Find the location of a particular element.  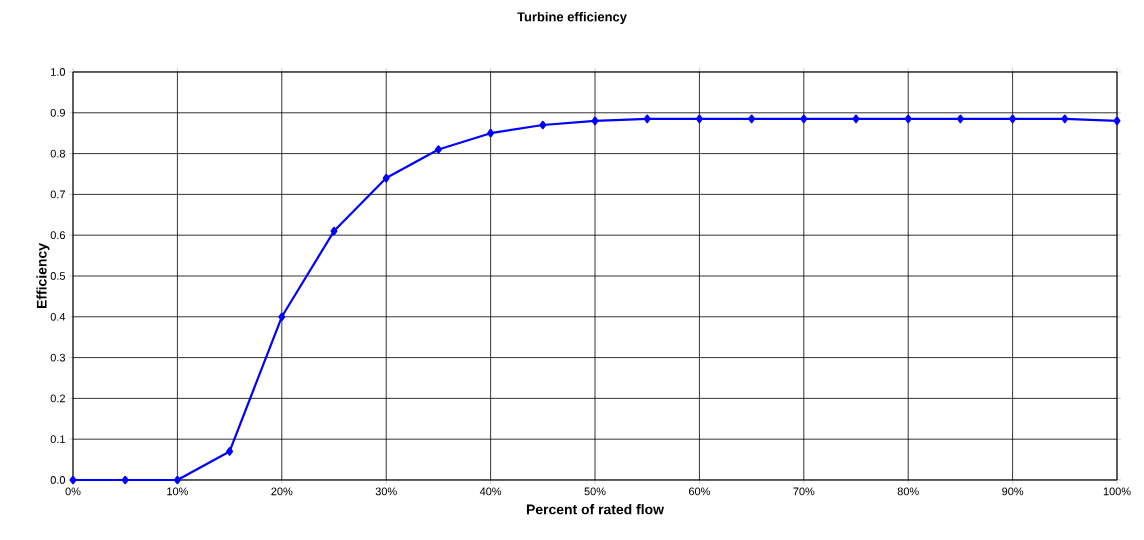

x-tick-label: 100% is located at coordinates (1117, 491).